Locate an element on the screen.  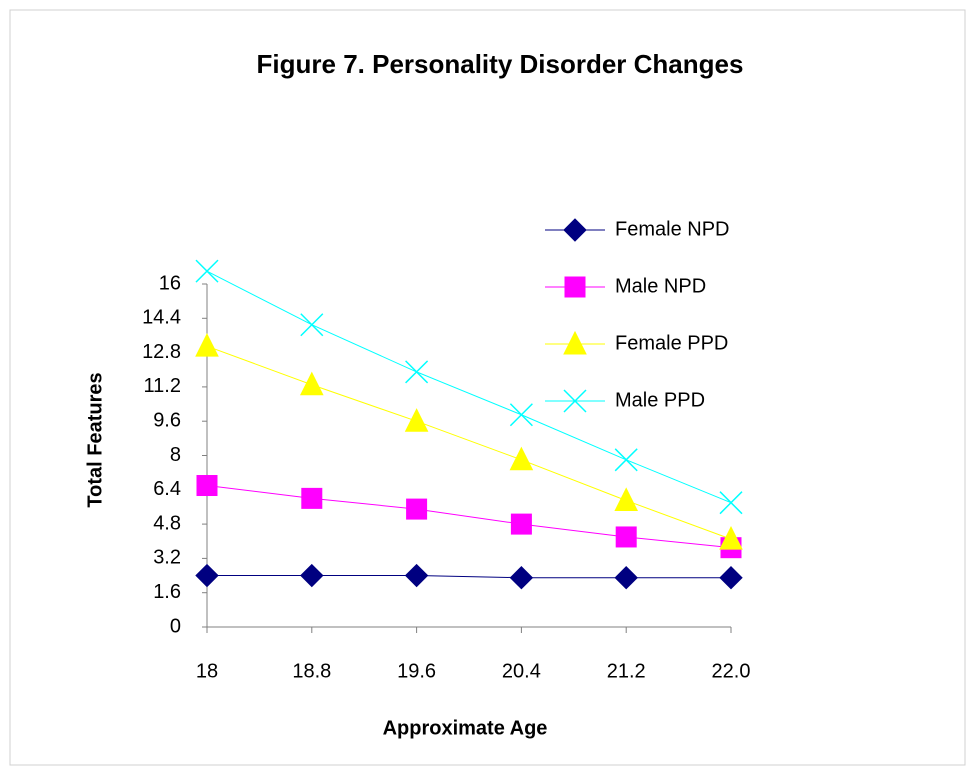
y-tick-label: 12.8 is located at coordinates (161, 352).